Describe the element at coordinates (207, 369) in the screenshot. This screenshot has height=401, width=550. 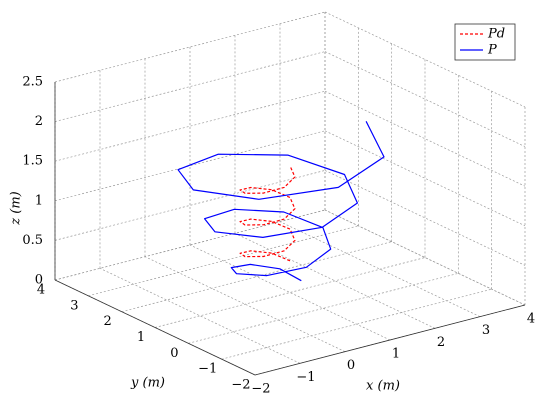
I see `y-tick-label: −1` at that location.